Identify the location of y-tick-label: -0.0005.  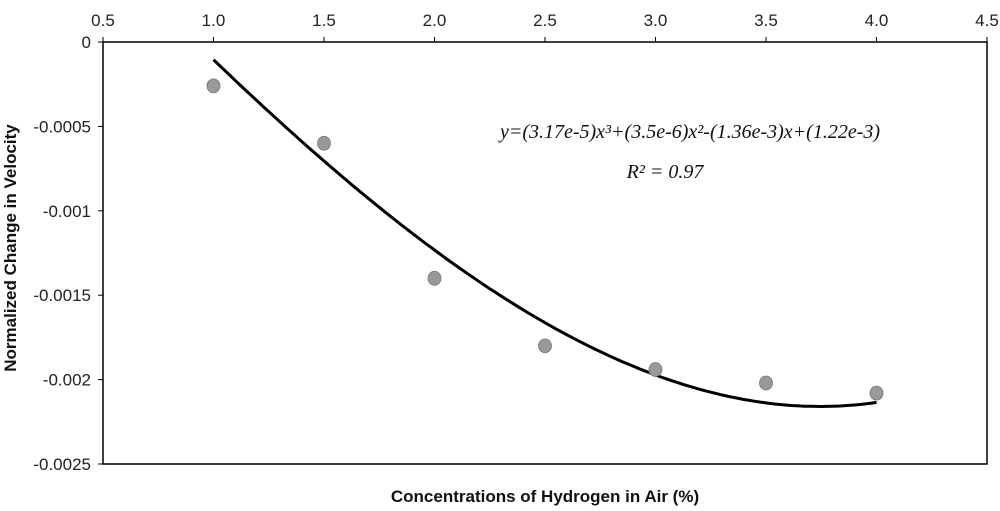
(62, 126).